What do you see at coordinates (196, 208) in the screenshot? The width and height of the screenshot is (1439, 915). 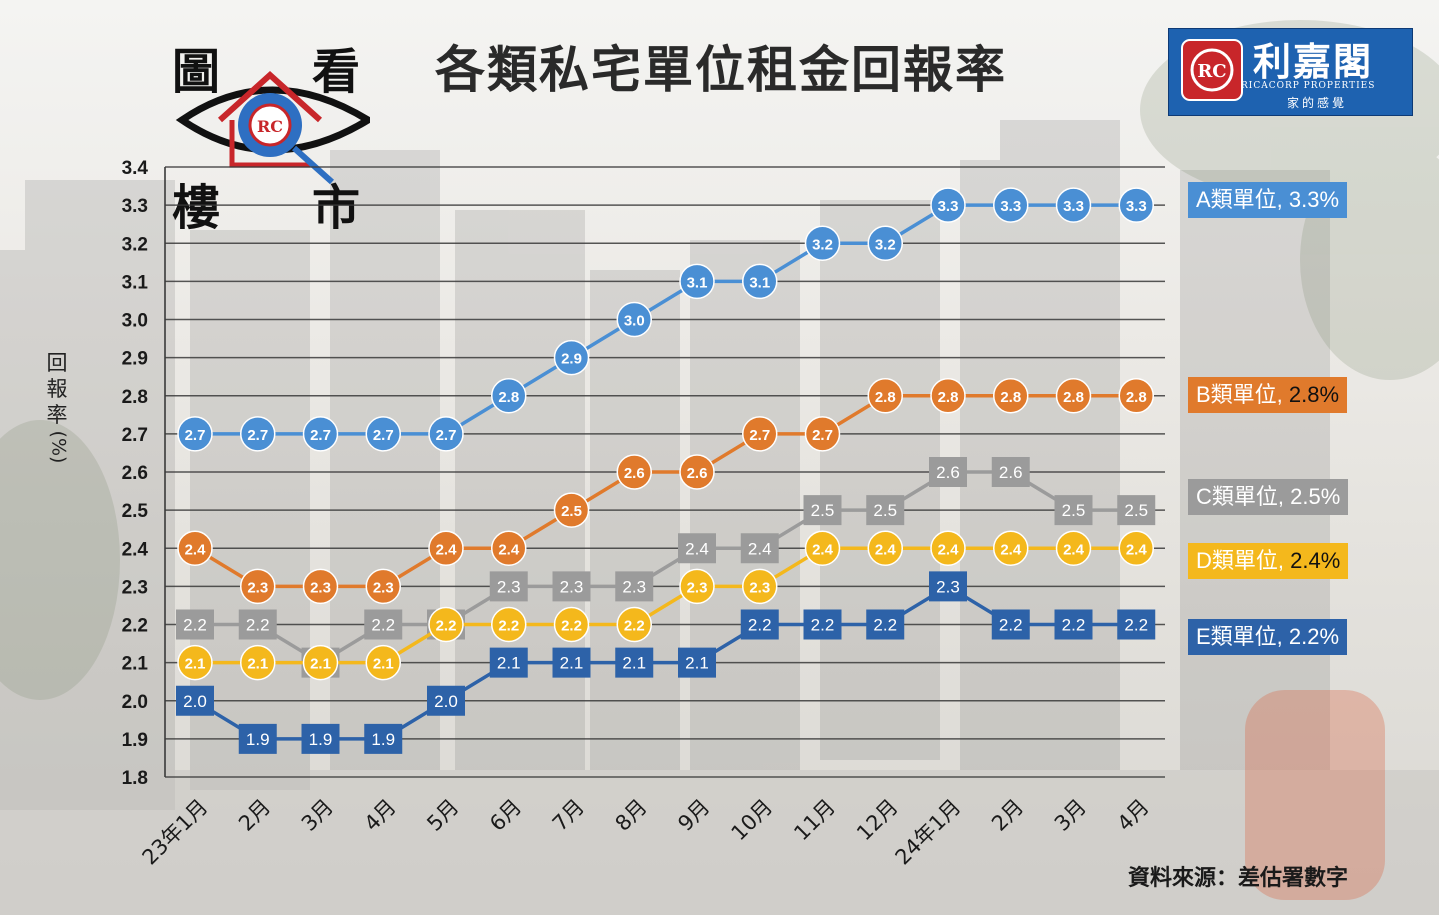 I see `logo-char-3: 樓` at bounding box center [196, 208].